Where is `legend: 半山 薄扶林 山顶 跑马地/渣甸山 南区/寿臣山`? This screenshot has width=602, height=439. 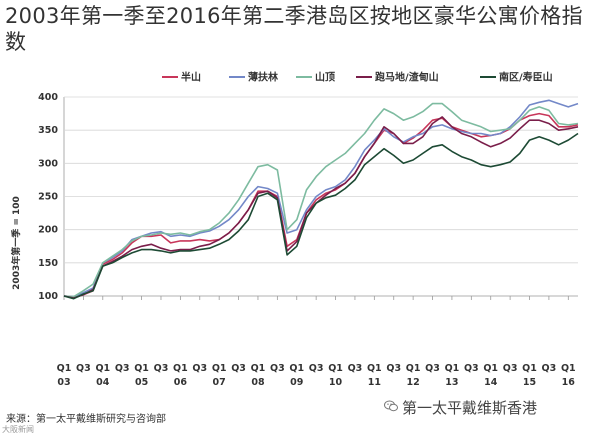 legend: 半山 薄扶林 山顶 跑马地/渣甸山 南区/寿臣山 is located at coordinates (357, 77).